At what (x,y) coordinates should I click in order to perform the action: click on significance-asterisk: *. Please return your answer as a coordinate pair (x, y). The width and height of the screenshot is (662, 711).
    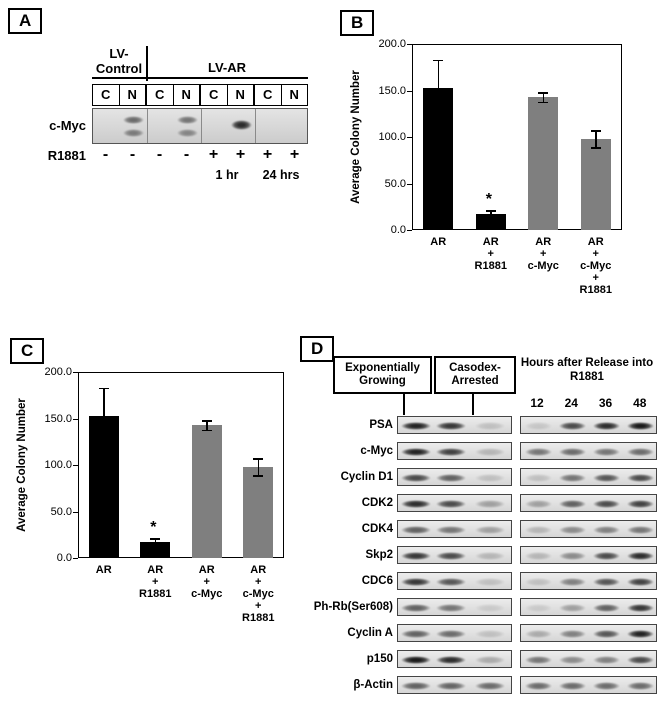
    Looking at the image, I should click on (153, 528).